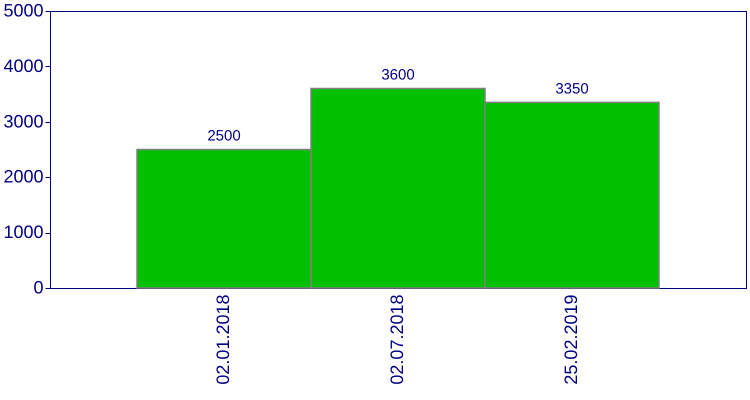 The width and height of the screenshot is (750, 400). I want to click on y-tick-label: 2000, so click(23, 176).